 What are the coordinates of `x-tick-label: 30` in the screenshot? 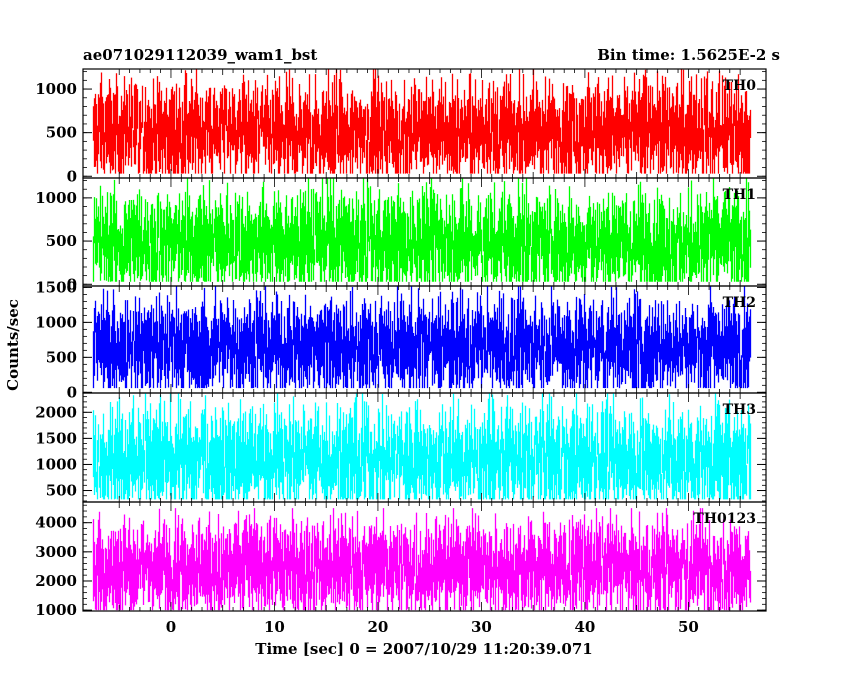 It's located at (481, 627).